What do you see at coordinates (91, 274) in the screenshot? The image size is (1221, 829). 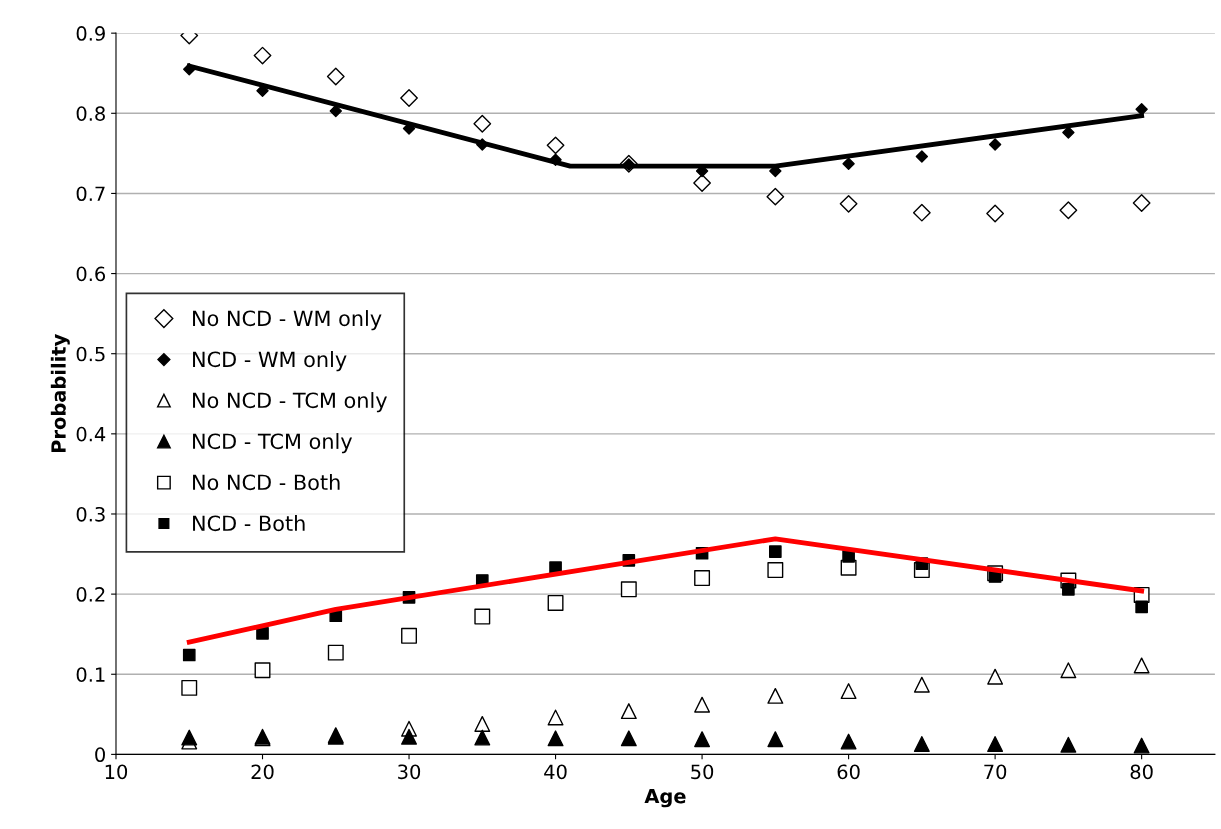 I see `y-tick-label: 0.6` at bounding box center [91, 274].